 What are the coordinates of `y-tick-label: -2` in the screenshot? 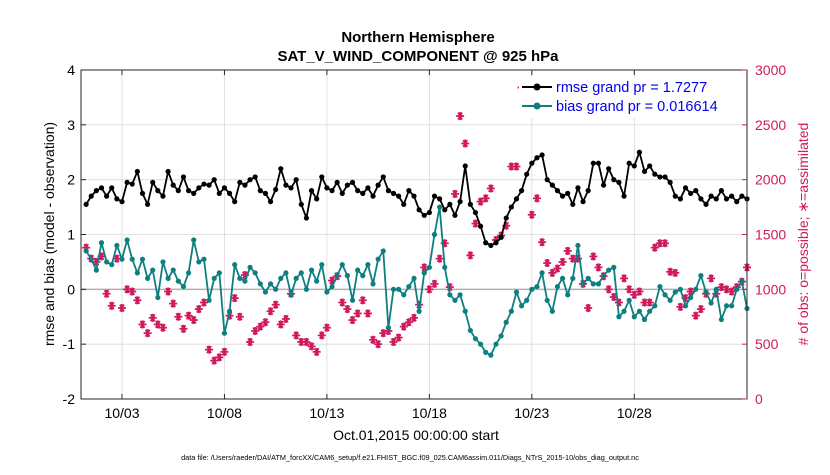 It's located at (69, 399).